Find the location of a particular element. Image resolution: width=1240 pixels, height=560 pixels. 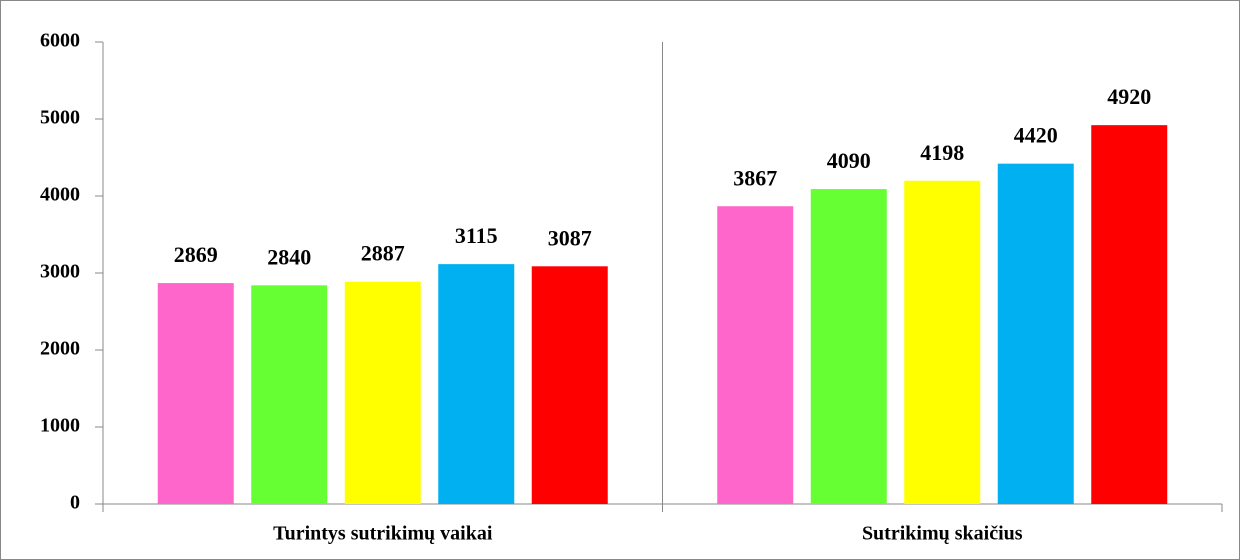

y-tick-label: 6000 is located at coordinates (60, 41).